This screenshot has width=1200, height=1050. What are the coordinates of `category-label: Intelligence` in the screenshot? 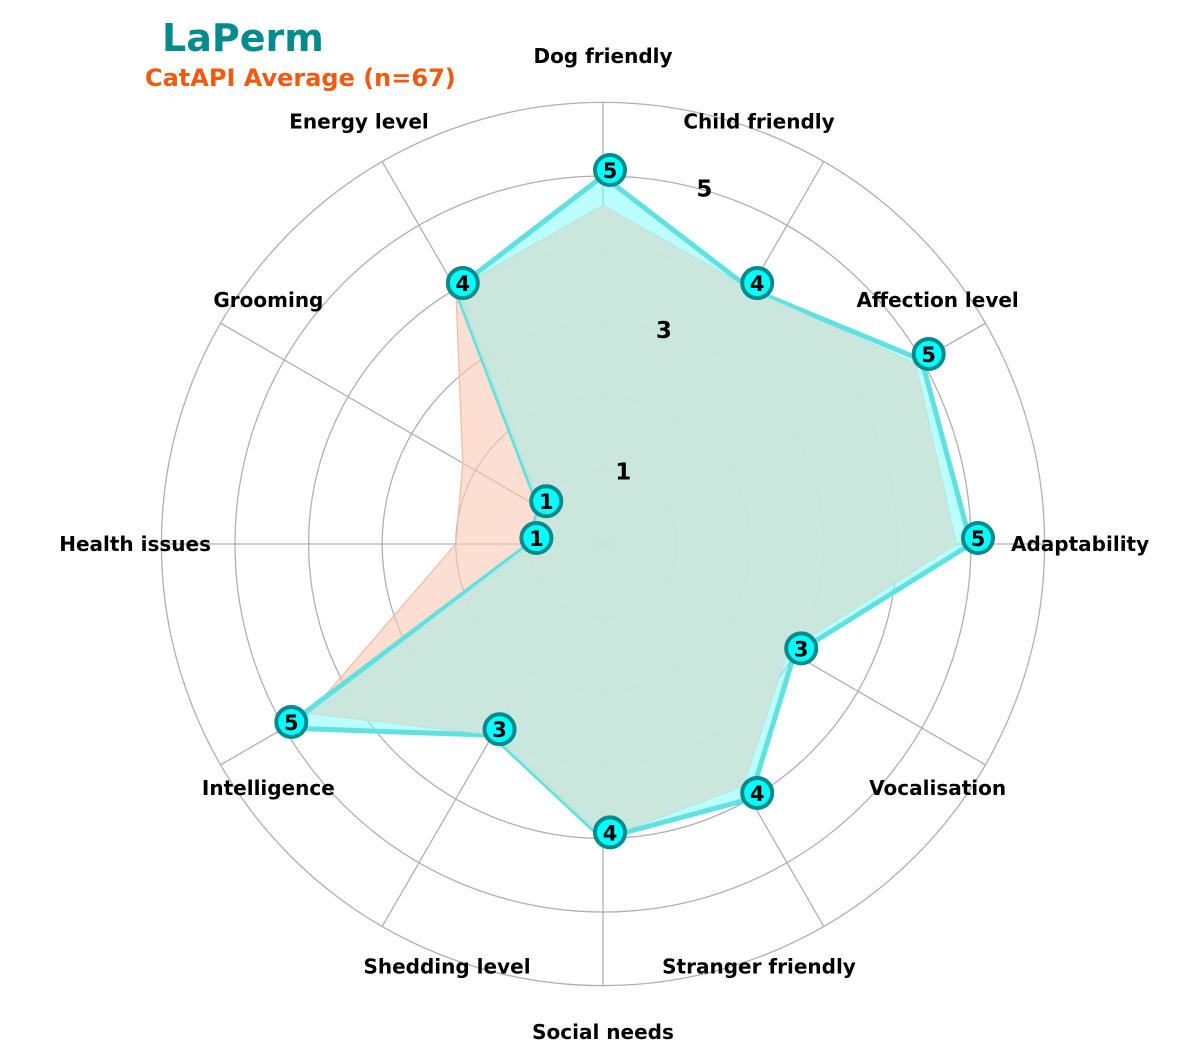 It's located at (268, 788).